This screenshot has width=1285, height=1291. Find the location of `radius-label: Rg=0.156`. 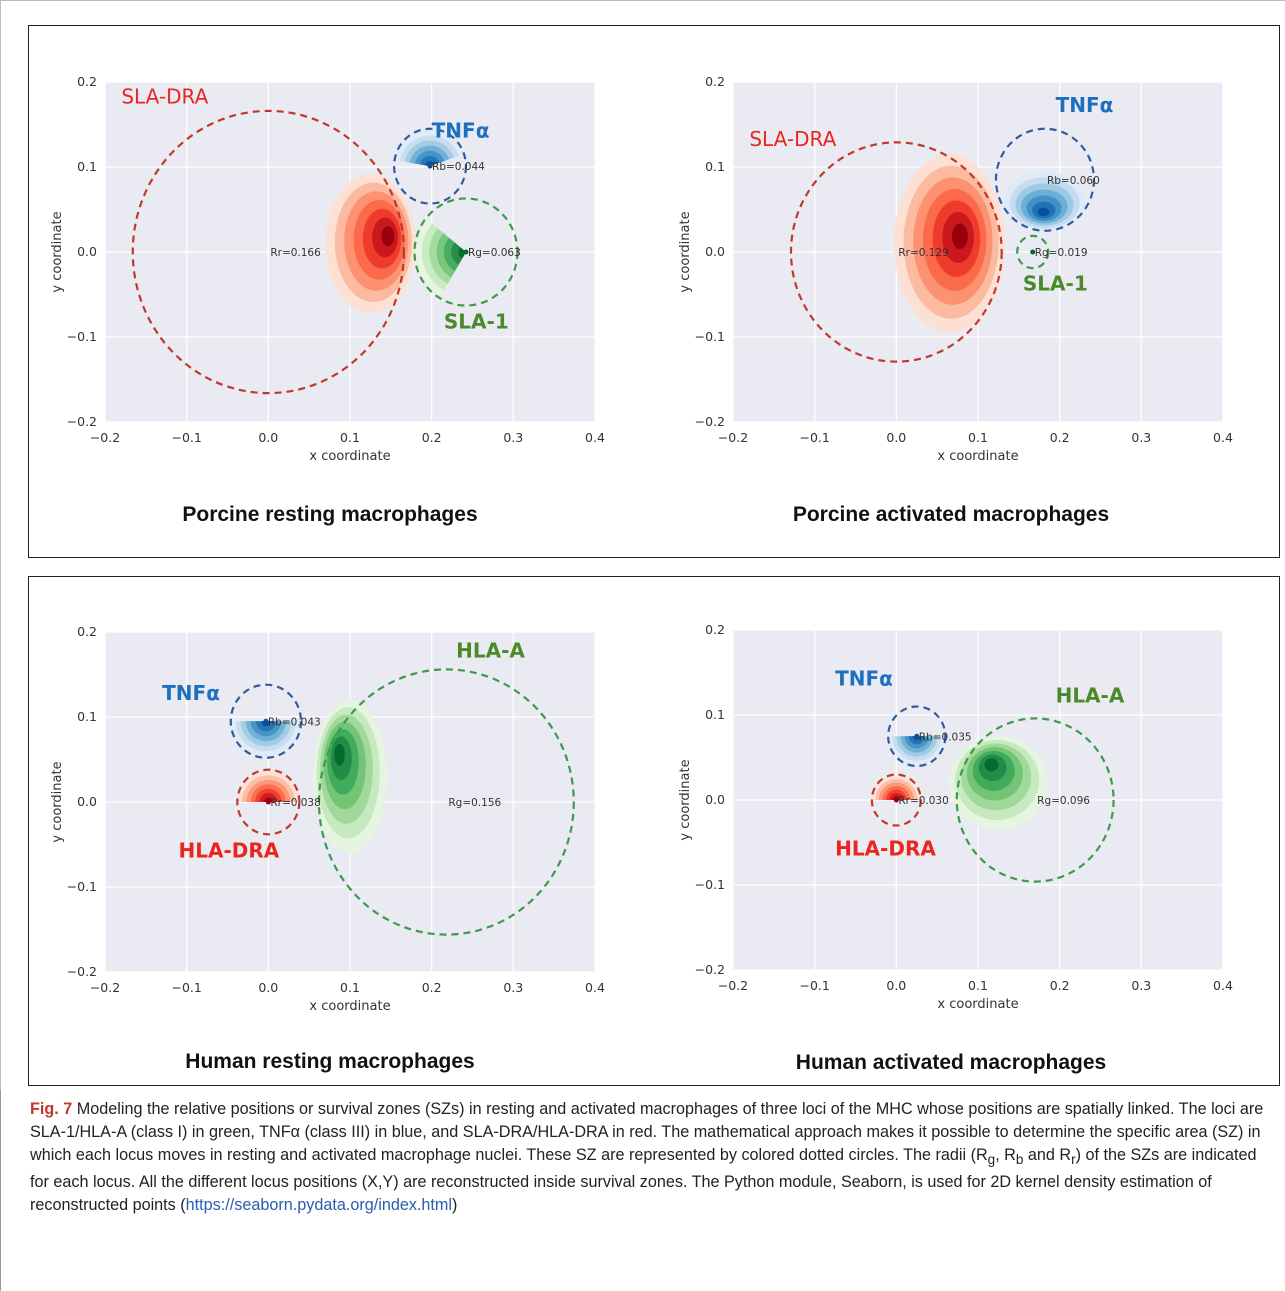

radius-label: Rg=0.156 is located at coordinates (474, 803).